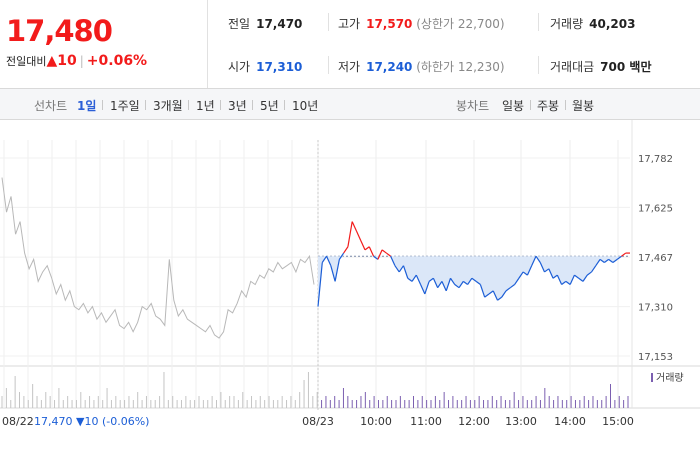 This screenshot has height=454, width=700. I want to click on x-tick-label: 11:00, so click(426, 421).